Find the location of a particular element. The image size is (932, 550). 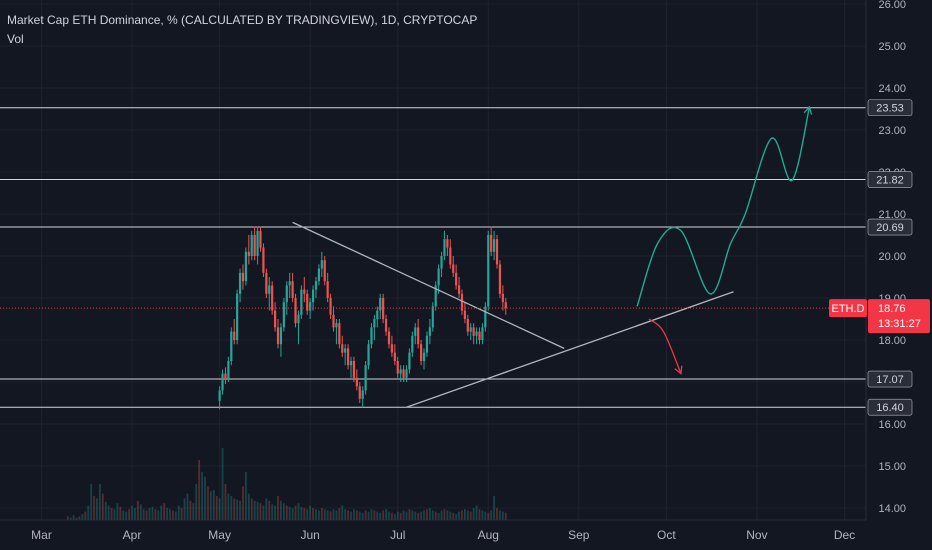

month-label: Nov is located at coordinates (756, 535).